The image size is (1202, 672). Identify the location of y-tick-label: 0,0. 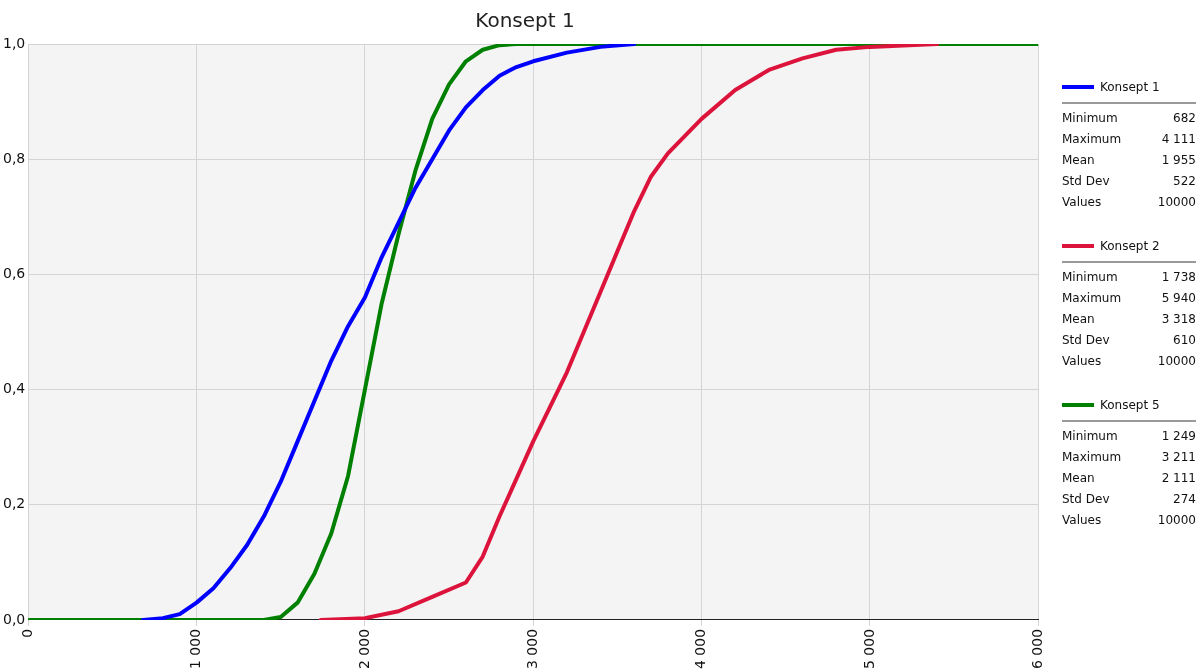
(14, 618).